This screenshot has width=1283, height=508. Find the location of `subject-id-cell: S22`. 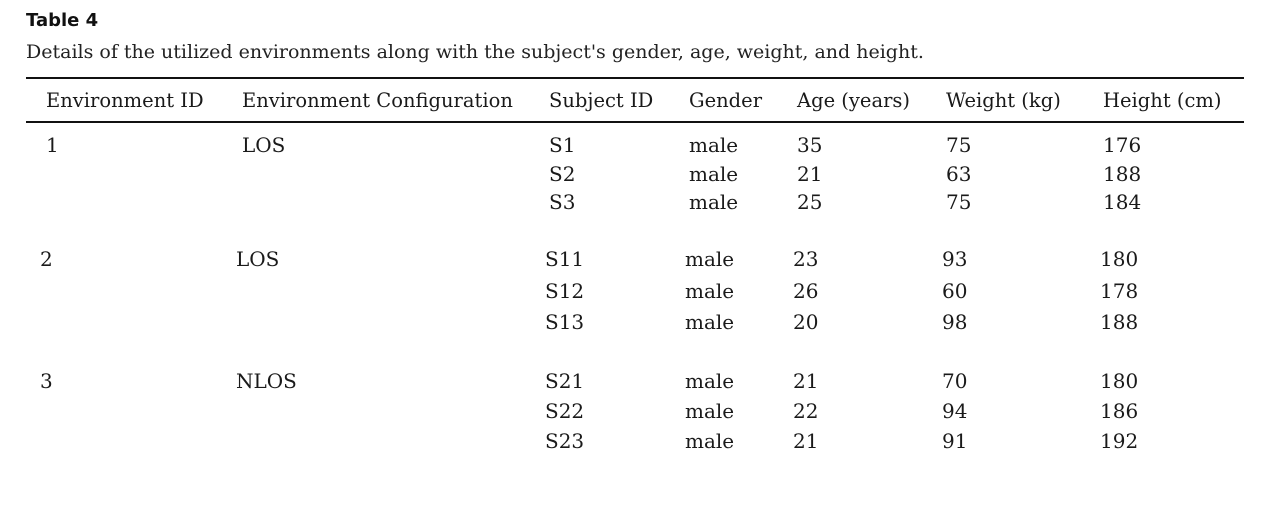

subject-id-cell: S22 is located at coordinates (565, 411).